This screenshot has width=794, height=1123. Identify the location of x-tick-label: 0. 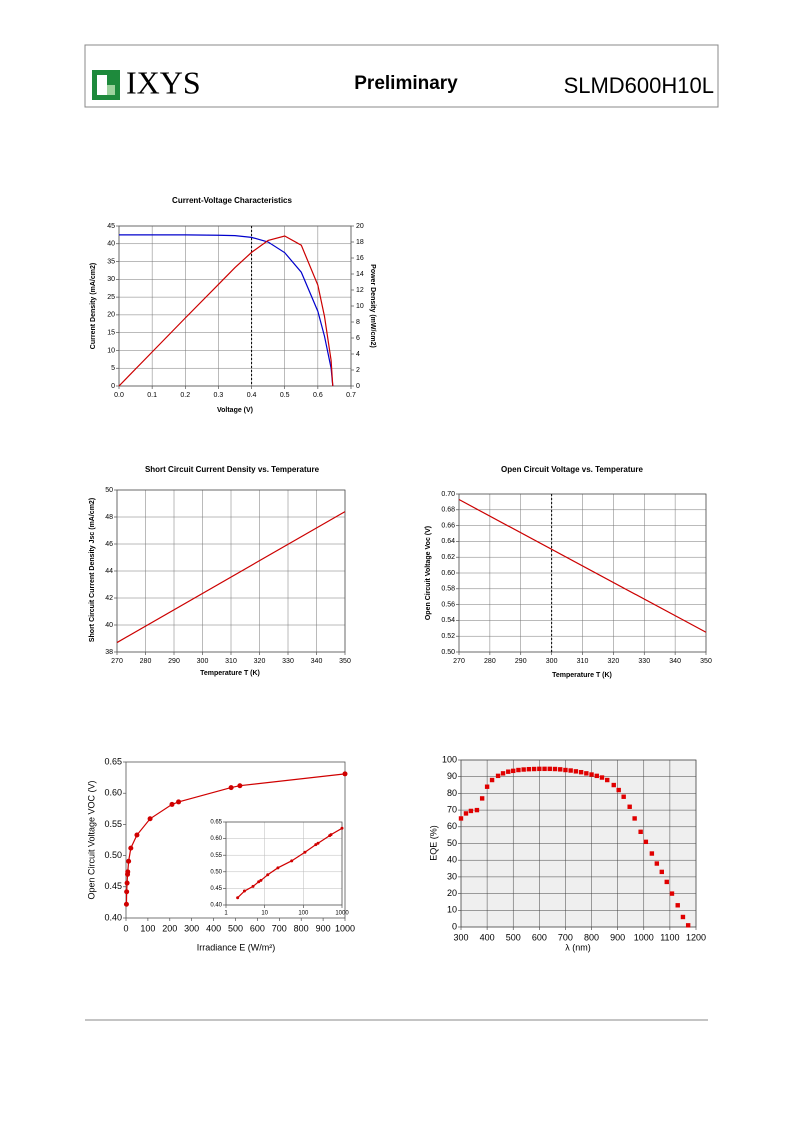
(125, 928).